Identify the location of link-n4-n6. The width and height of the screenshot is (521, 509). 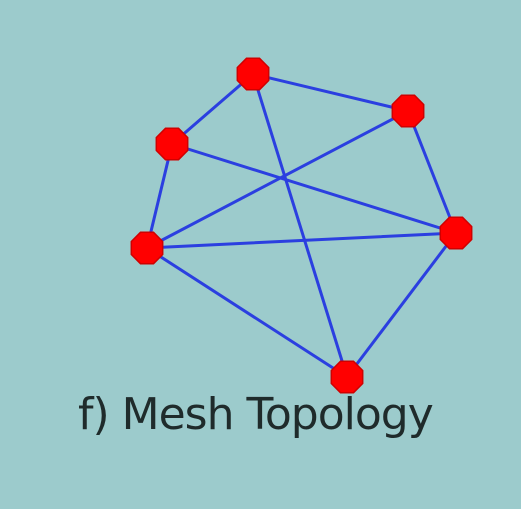
(247, 312).